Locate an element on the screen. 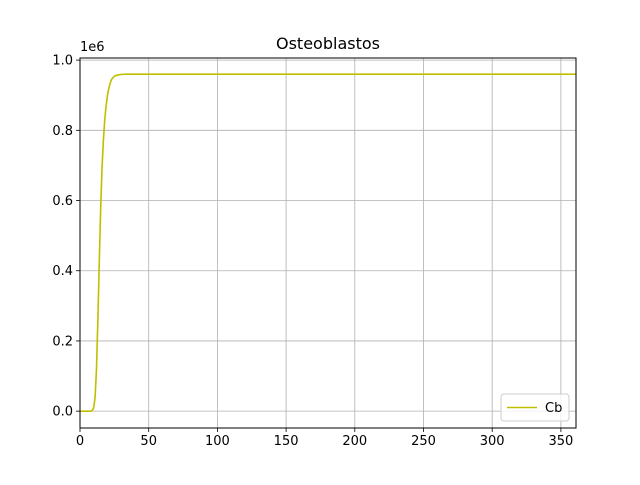 This screenshot has height=485, width=640. x-tick-label: 150 is located at coordinates (286, 441).